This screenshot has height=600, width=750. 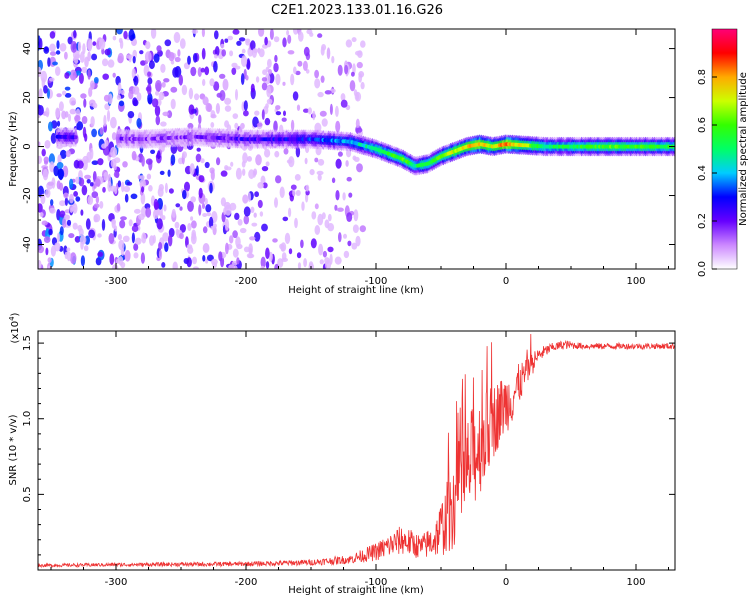 What do you see at coordinates (635, 582) in the screenshot?
I see `snr-x-tick-label: 100` at bounding box center [635, 582].